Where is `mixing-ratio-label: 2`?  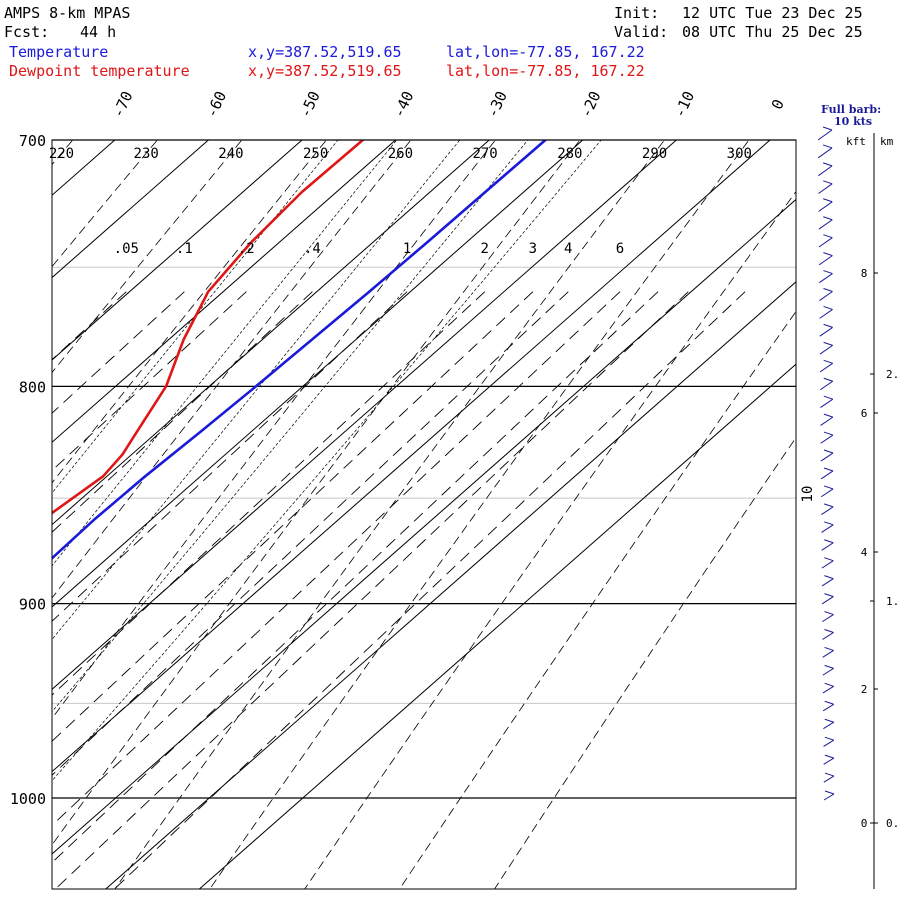
mixing-ratio-label: 2 is located at coordinates (485, 249).